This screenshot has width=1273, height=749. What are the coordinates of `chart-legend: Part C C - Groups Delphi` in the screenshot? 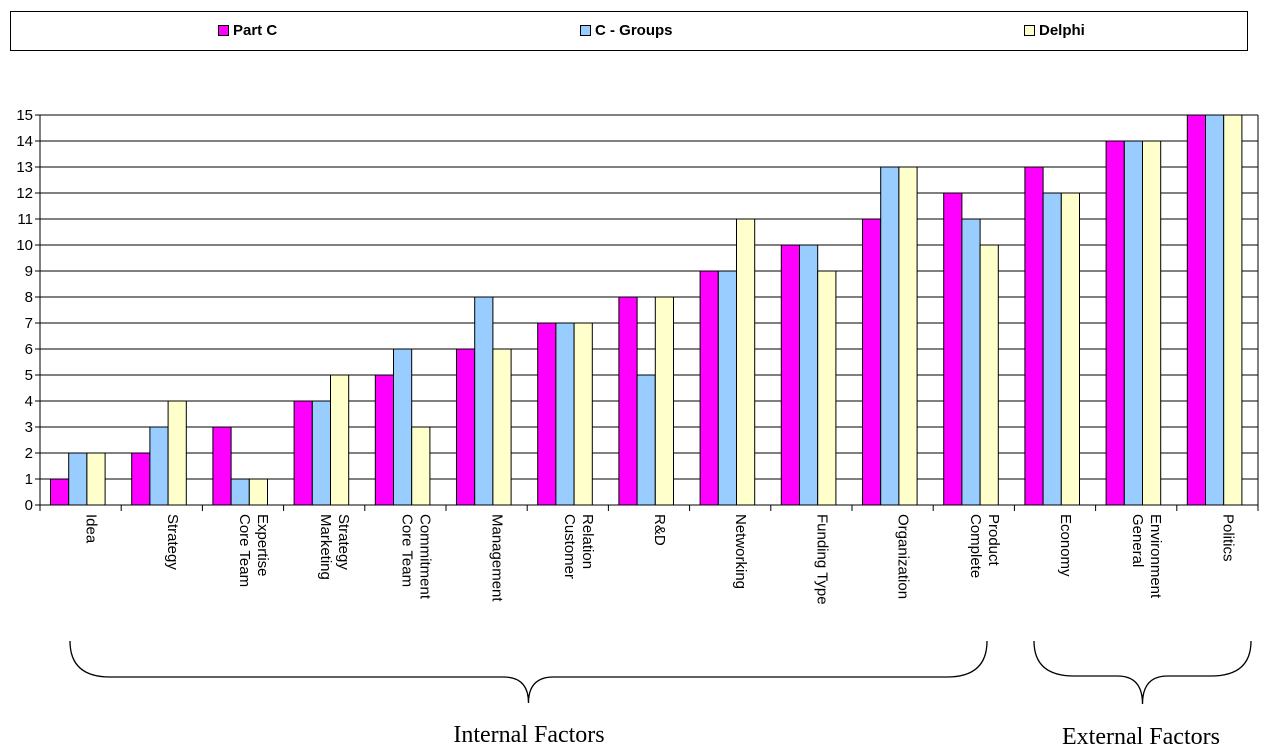 It's located at (629, 31).